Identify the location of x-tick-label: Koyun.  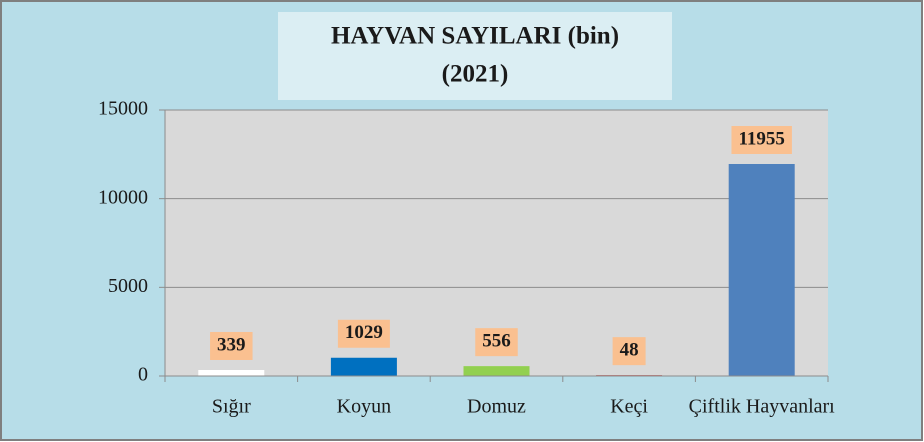
(364, 407).